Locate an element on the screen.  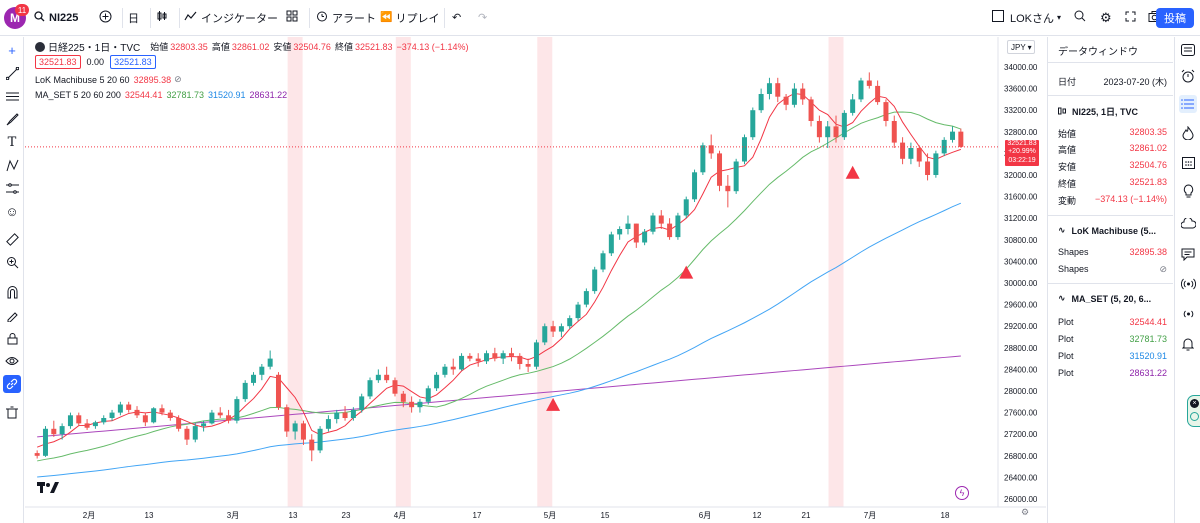
quick-search-button is located at coordinates (1080, 18).